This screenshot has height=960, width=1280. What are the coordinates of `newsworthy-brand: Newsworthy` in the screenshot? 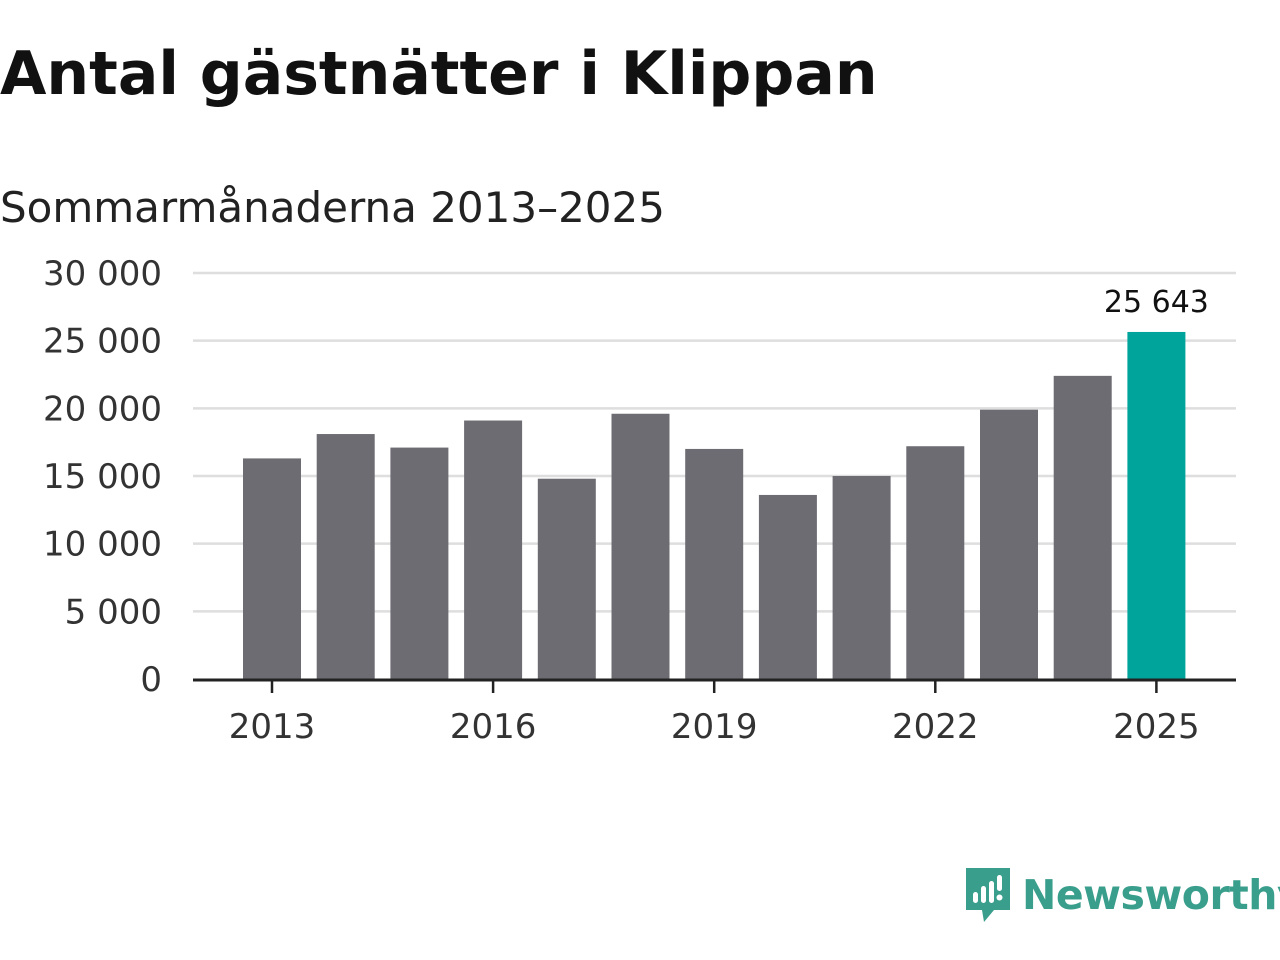 It's located at (1121, 895).